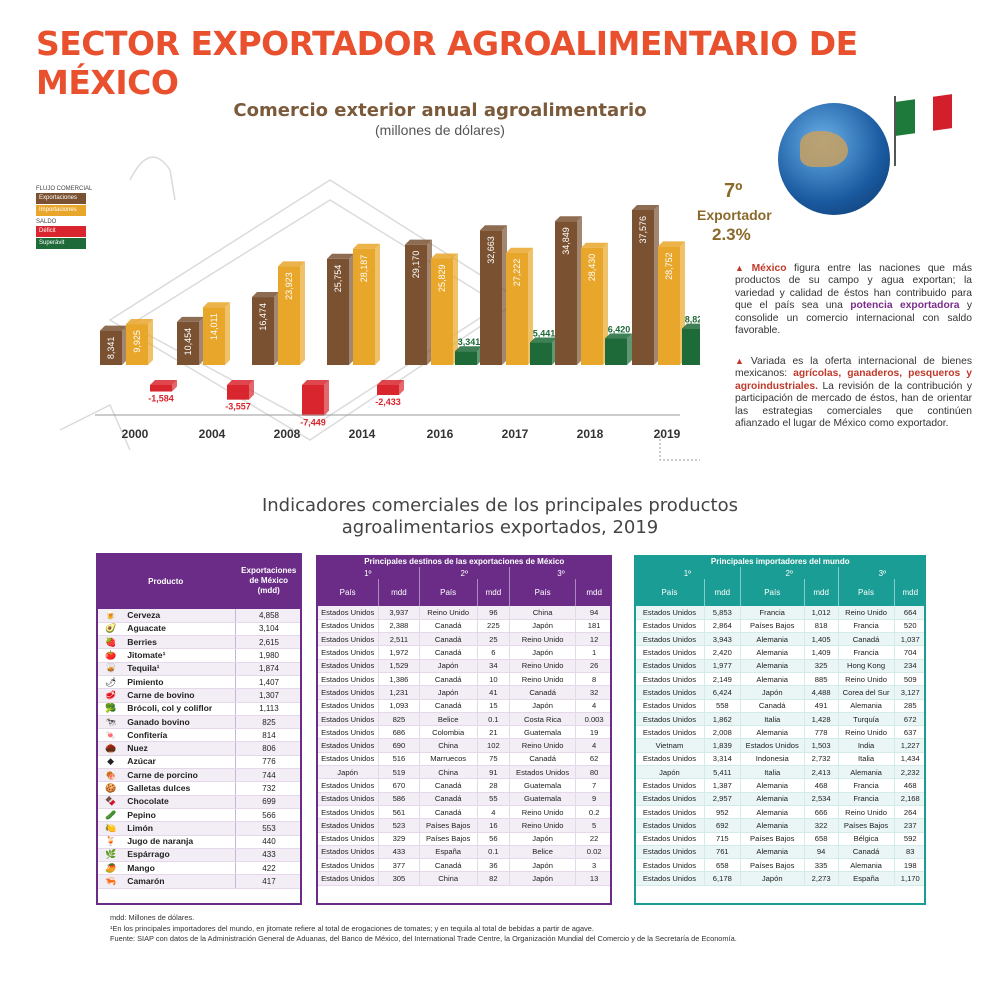 Image resolution: width=1000 pixels, height=1005 pixels. Describe the element at coordinates (493, 706) in the screenshot. I see `value-cell: 15` at that location.